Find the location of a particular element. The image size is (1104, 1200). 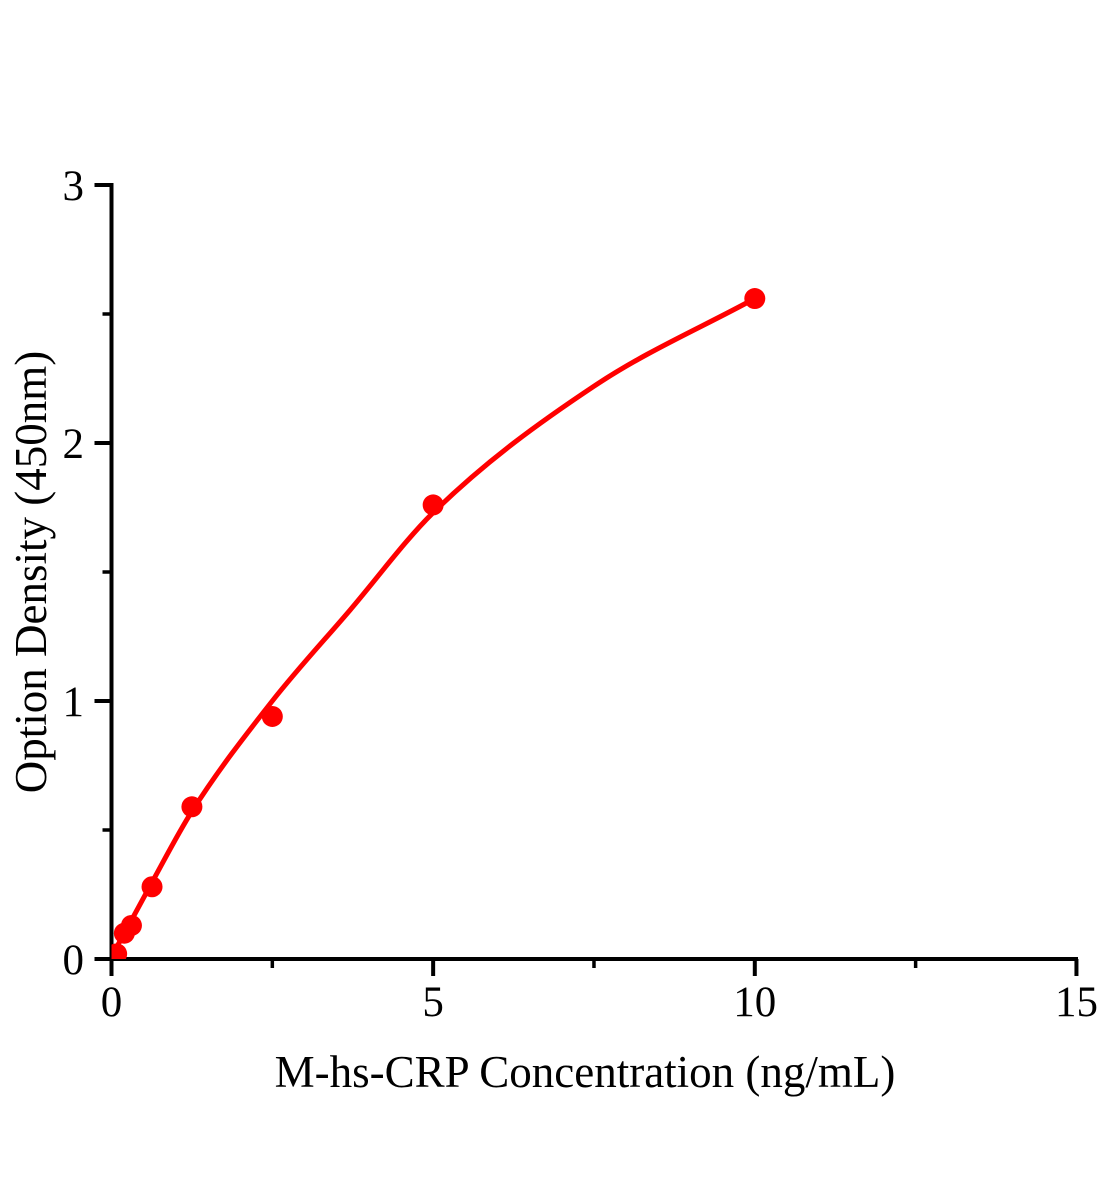

x-tick-label: 15 is located at coordinates (1076, 1002).